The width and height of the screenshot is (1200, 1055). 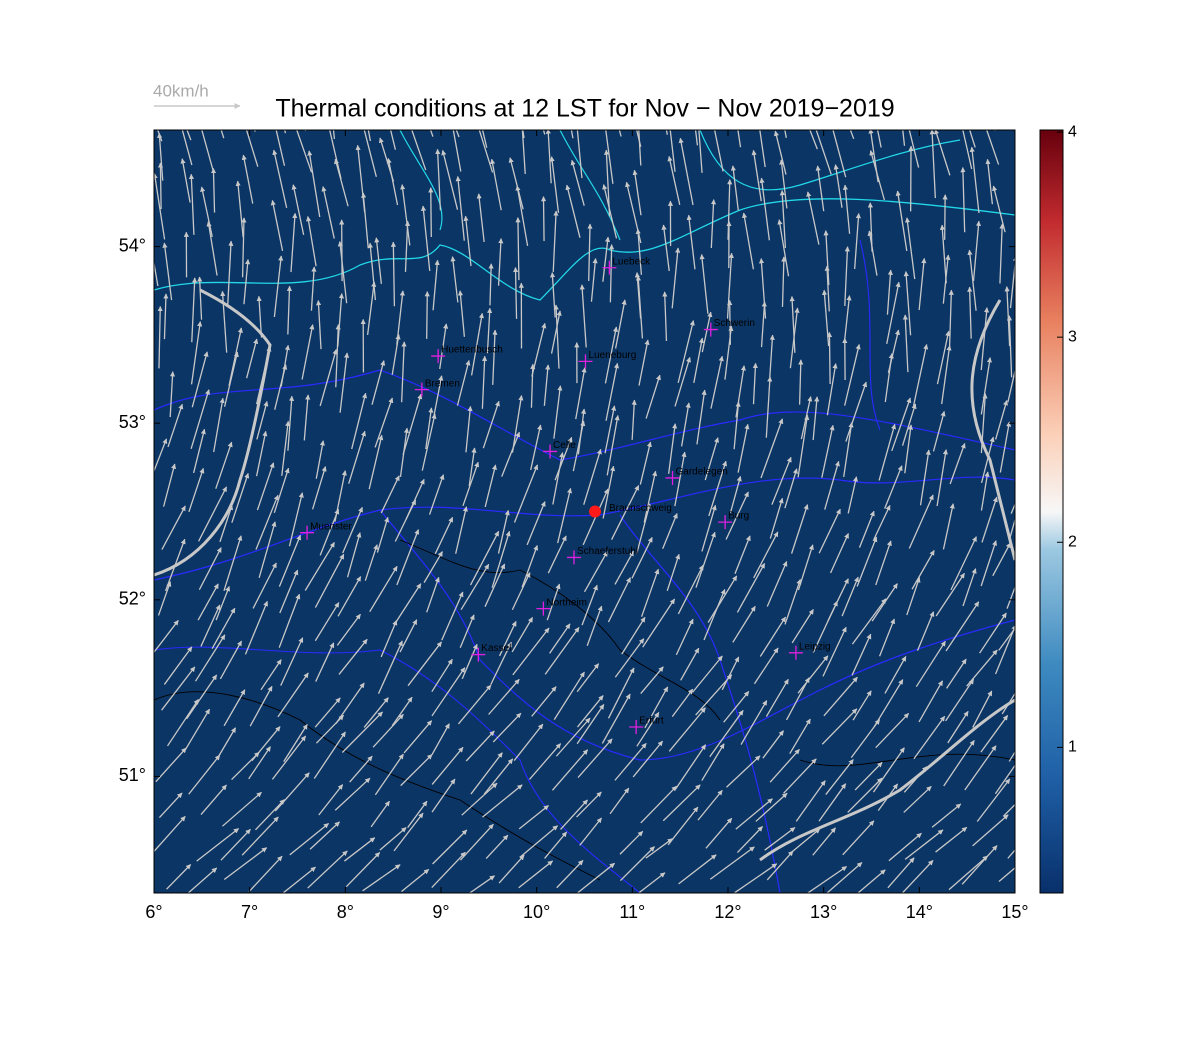 I want to click on city-label: Huettenbusch, so click(x=472, y=350).